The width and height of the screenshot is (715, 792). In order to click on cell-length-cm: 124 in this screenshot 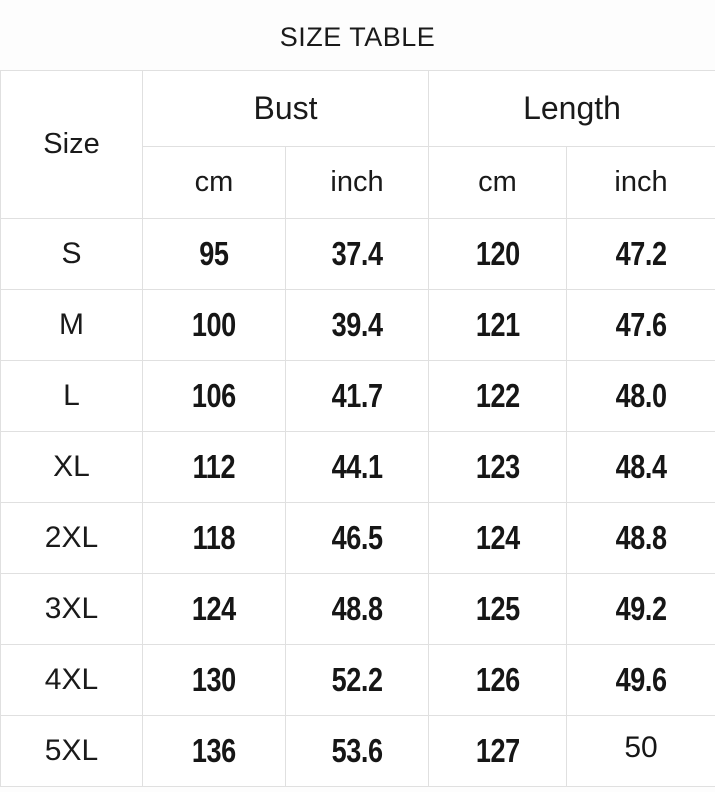, I will do `click(497, 538)`.